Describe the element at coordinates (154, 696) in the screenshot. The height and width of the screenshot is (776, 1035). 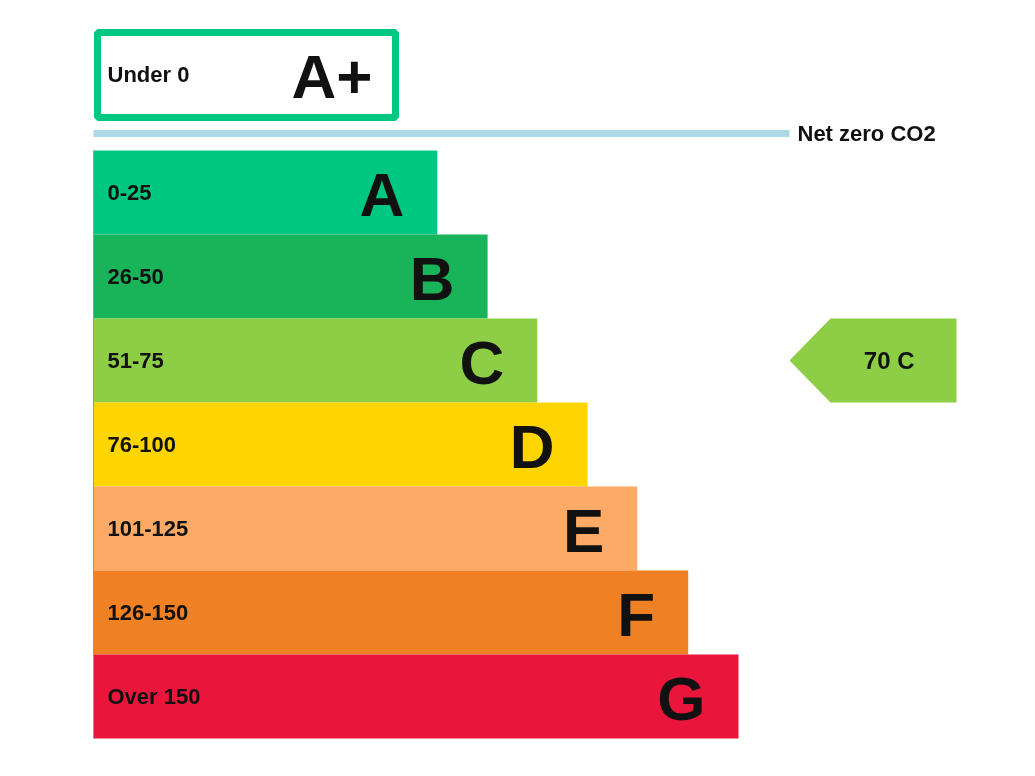
I see `y-tick-label: Over 150` at that location.